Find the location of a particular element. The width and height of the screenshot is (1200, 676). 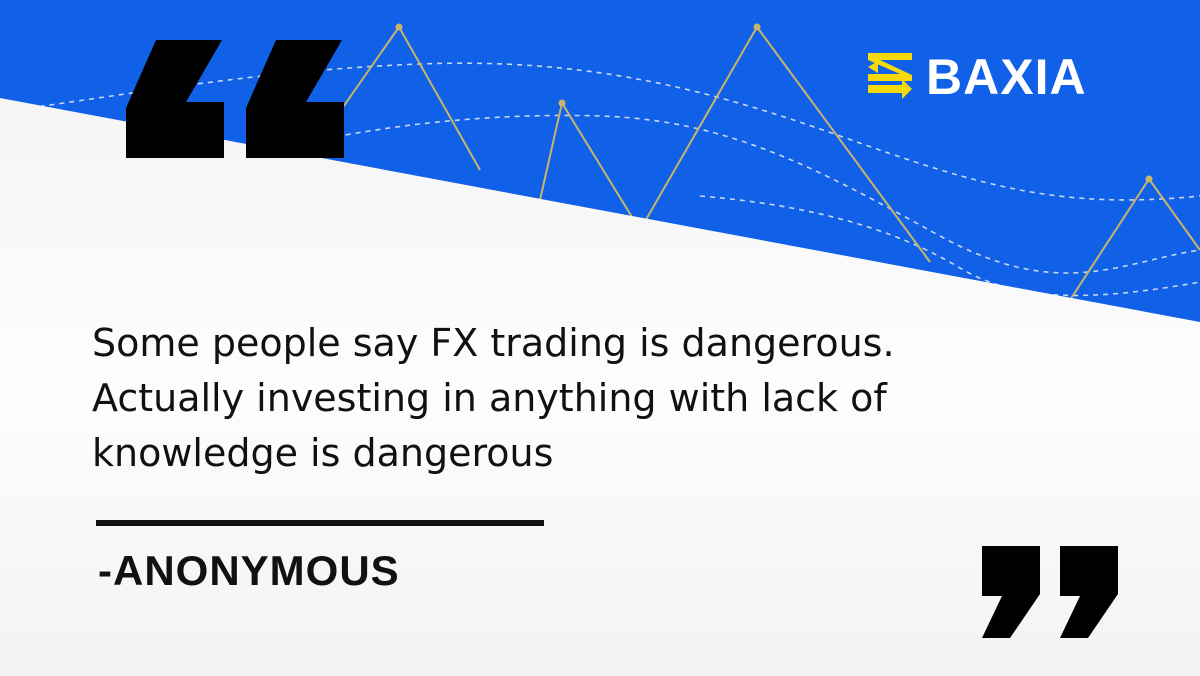

baxia-z-arrows-icon is located at coordinates (890, 76).